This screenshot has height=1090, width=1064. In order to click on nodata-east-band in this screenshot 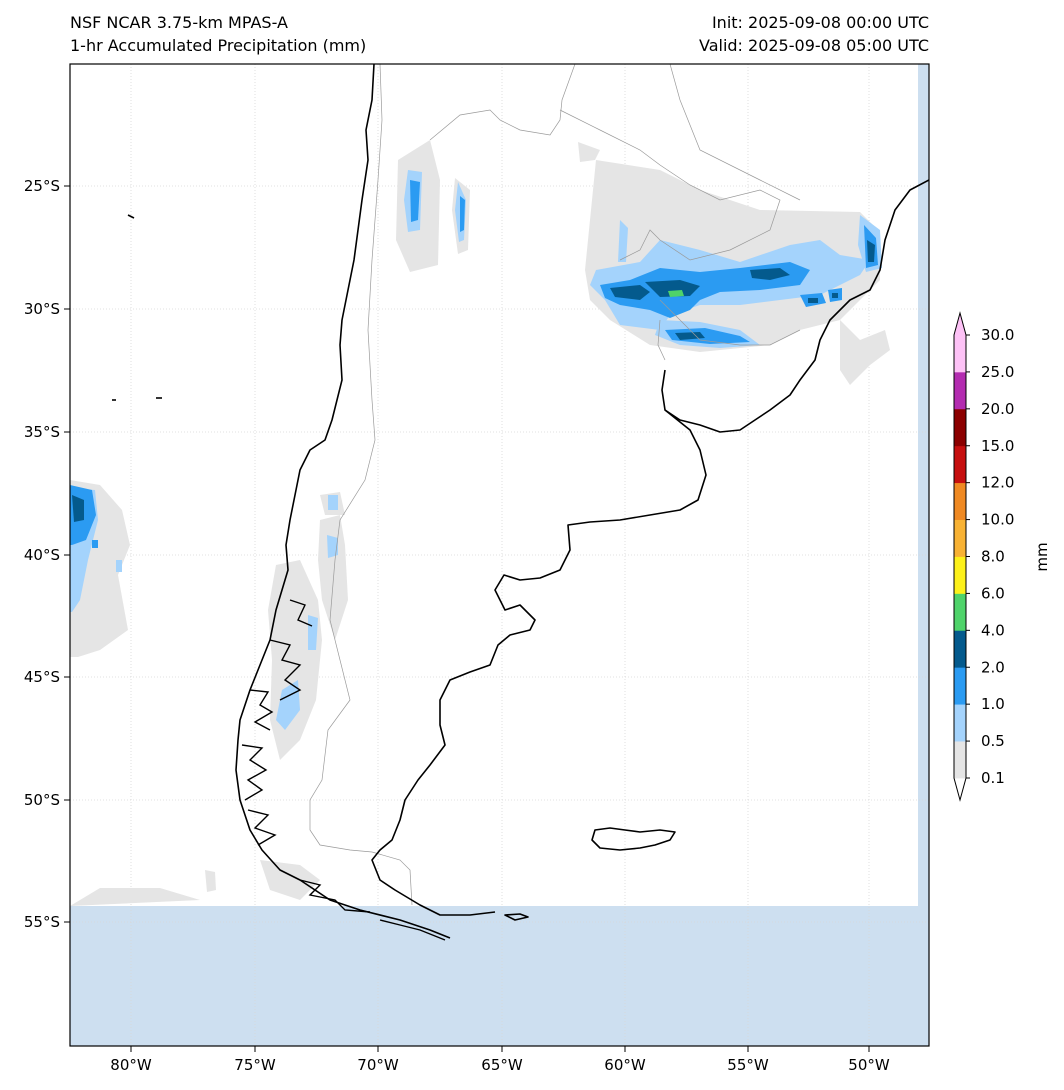, I will do `click(923, 485)`.